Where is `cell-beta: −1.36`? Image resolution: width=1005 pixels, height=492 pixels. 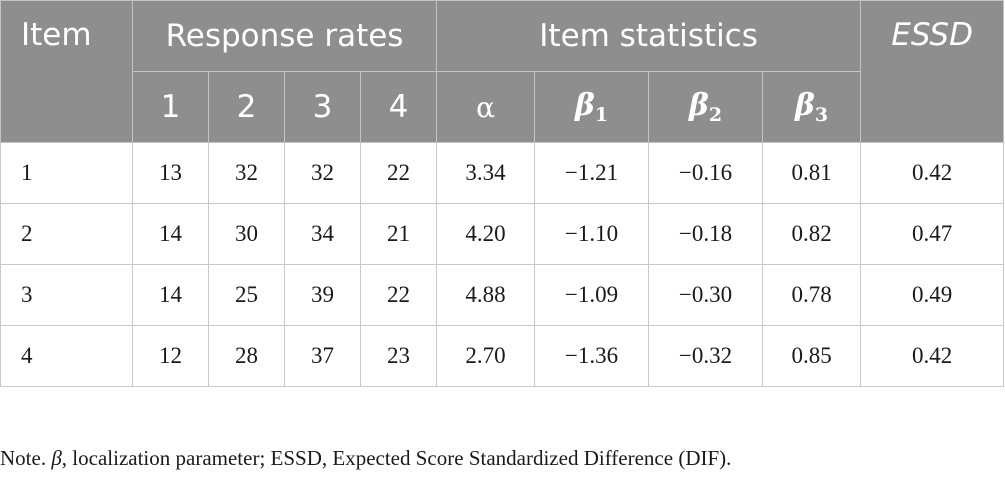
cell-beta: −1.36 is located at coordinates (592, 356).